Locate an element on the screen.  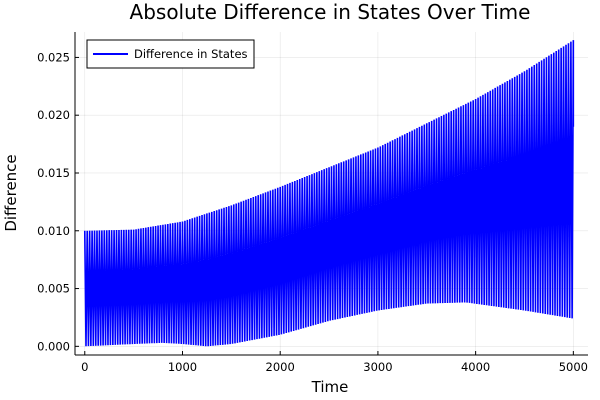
legend: Difference in States is located at coordinates (170, 54).